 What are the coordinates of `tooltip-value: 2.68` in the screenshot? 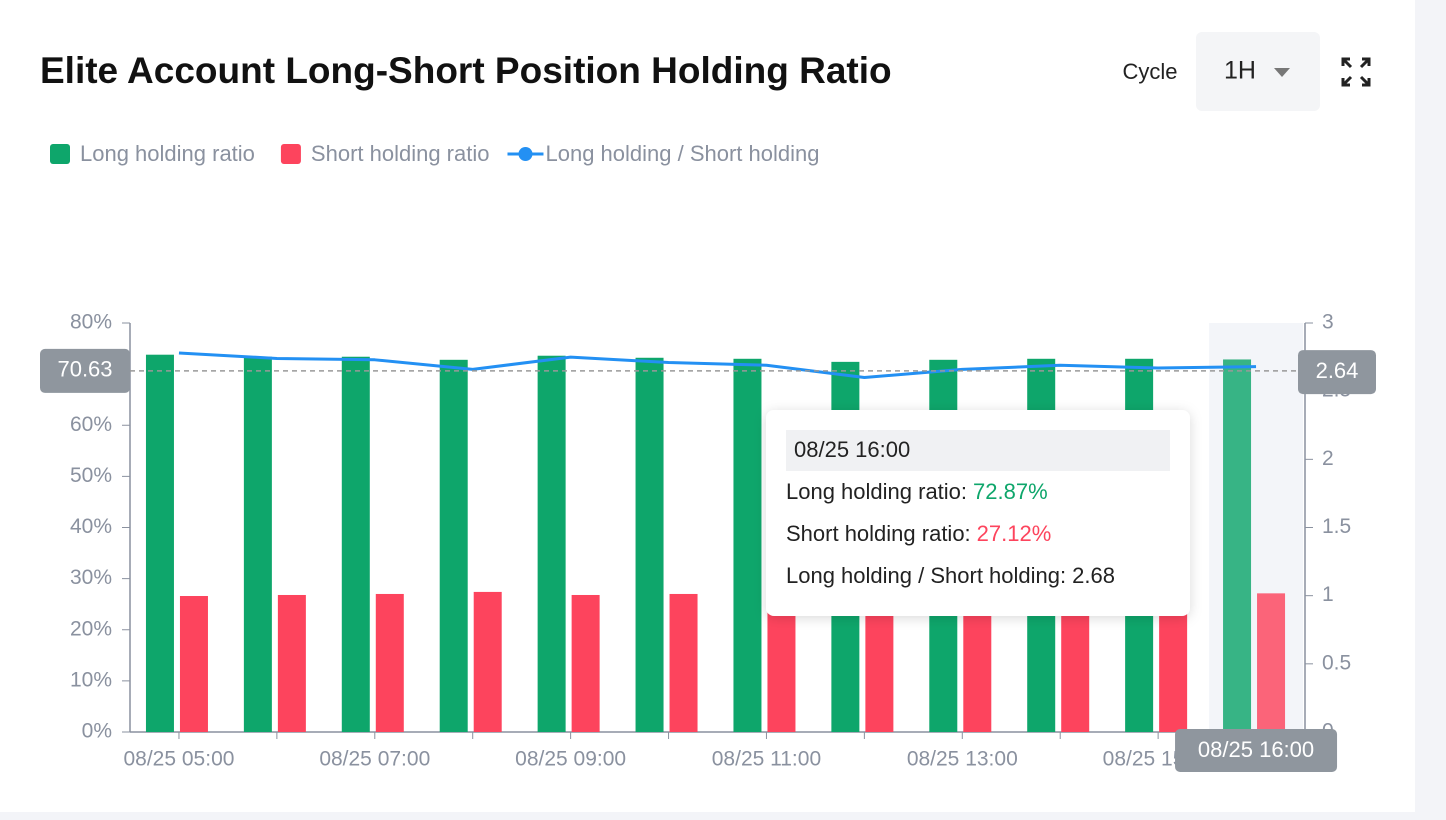 It's located at (1093, 575).